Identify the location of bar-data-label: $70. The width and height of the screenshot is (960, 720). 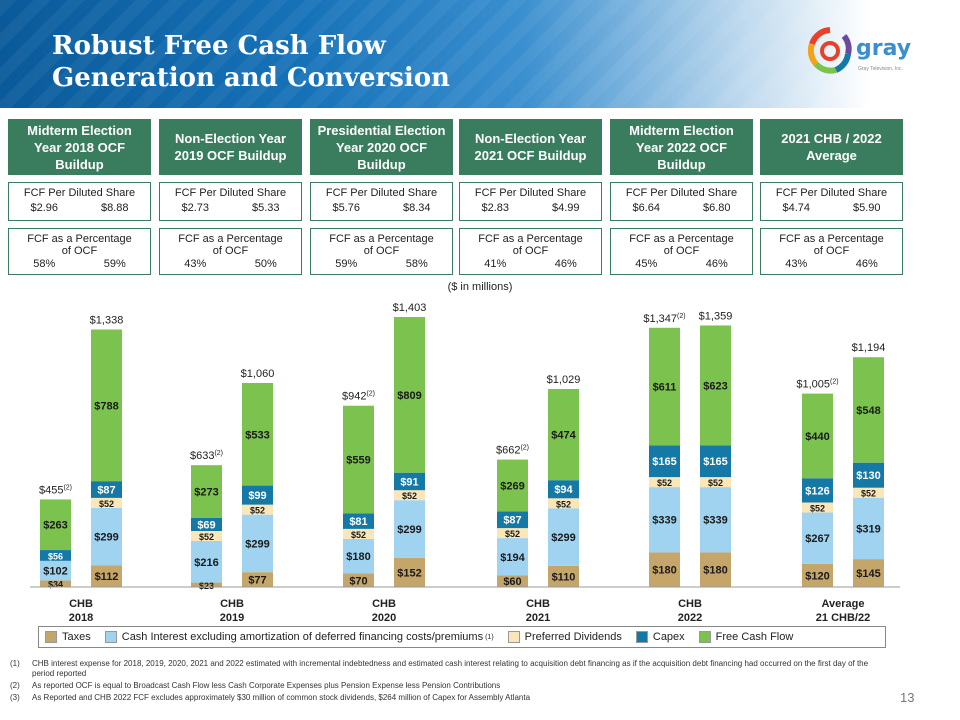
(358, 581).